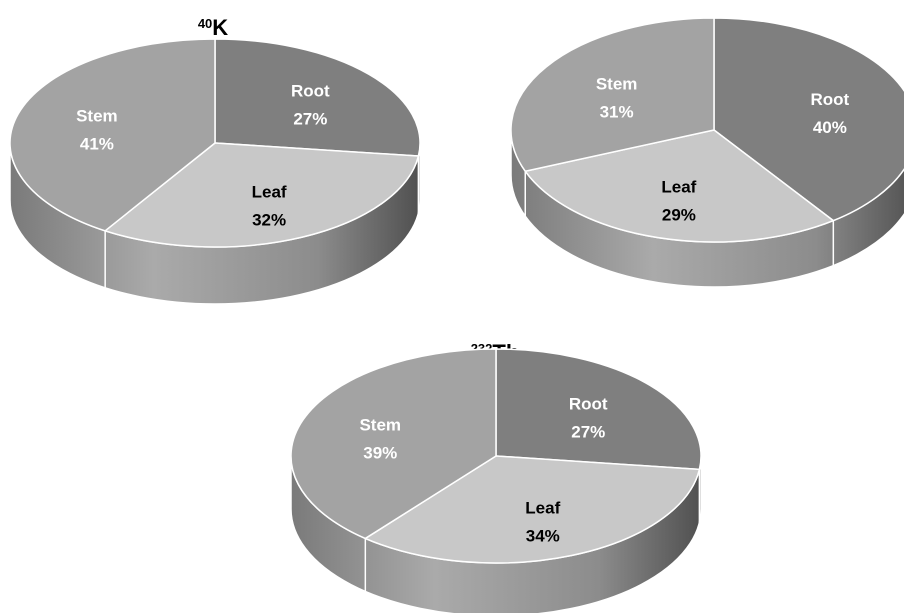  Describe the element at coordinates (380, 452) in the screenshot. I see `pie-label-value-stem-th232: 39%` at that location.